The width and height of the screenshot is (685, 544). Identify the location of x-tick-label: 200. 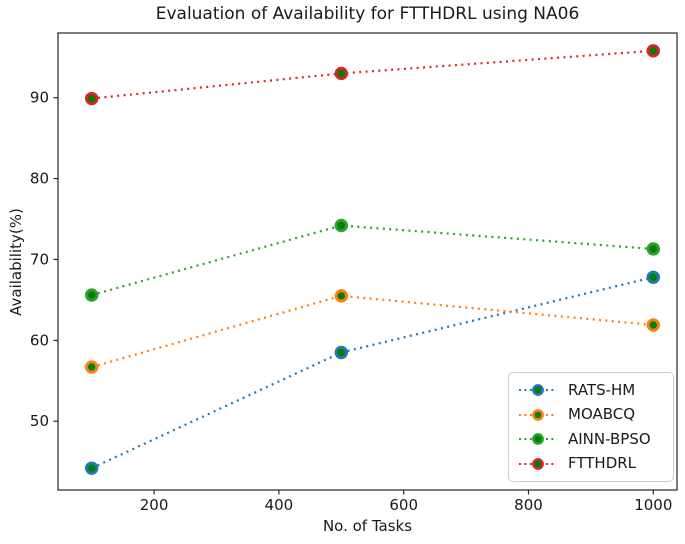
(154, 505).